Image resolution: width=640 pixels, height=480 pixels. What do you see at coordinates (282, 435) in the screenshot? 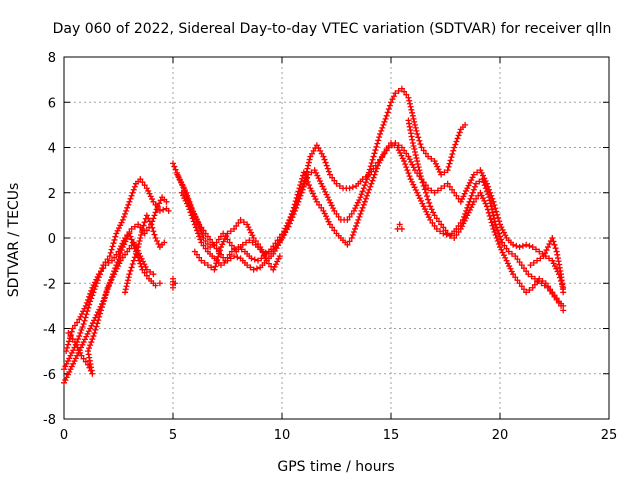
I see `x-tick-label: 10` at bounding box center [282, 435].